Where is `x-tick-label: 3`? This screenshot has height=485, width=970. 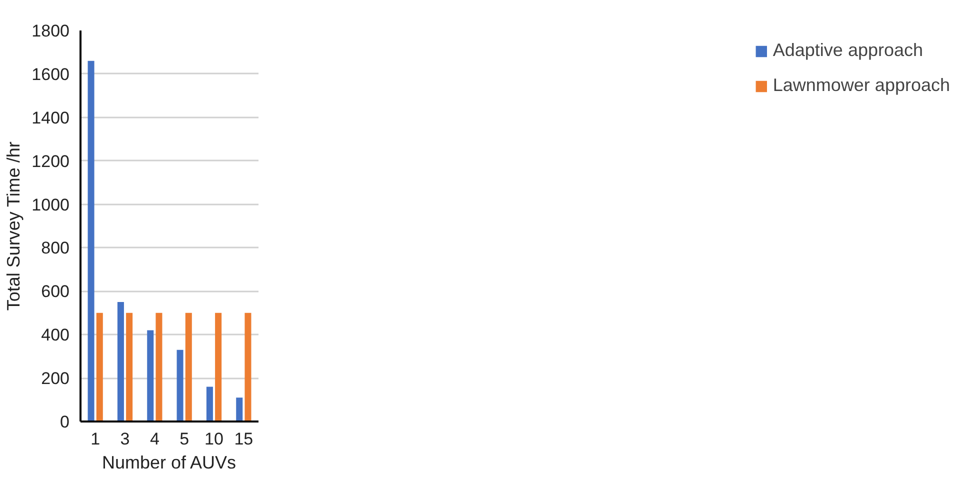
x-tick-label: 3 is located at coordinates (125, 439).